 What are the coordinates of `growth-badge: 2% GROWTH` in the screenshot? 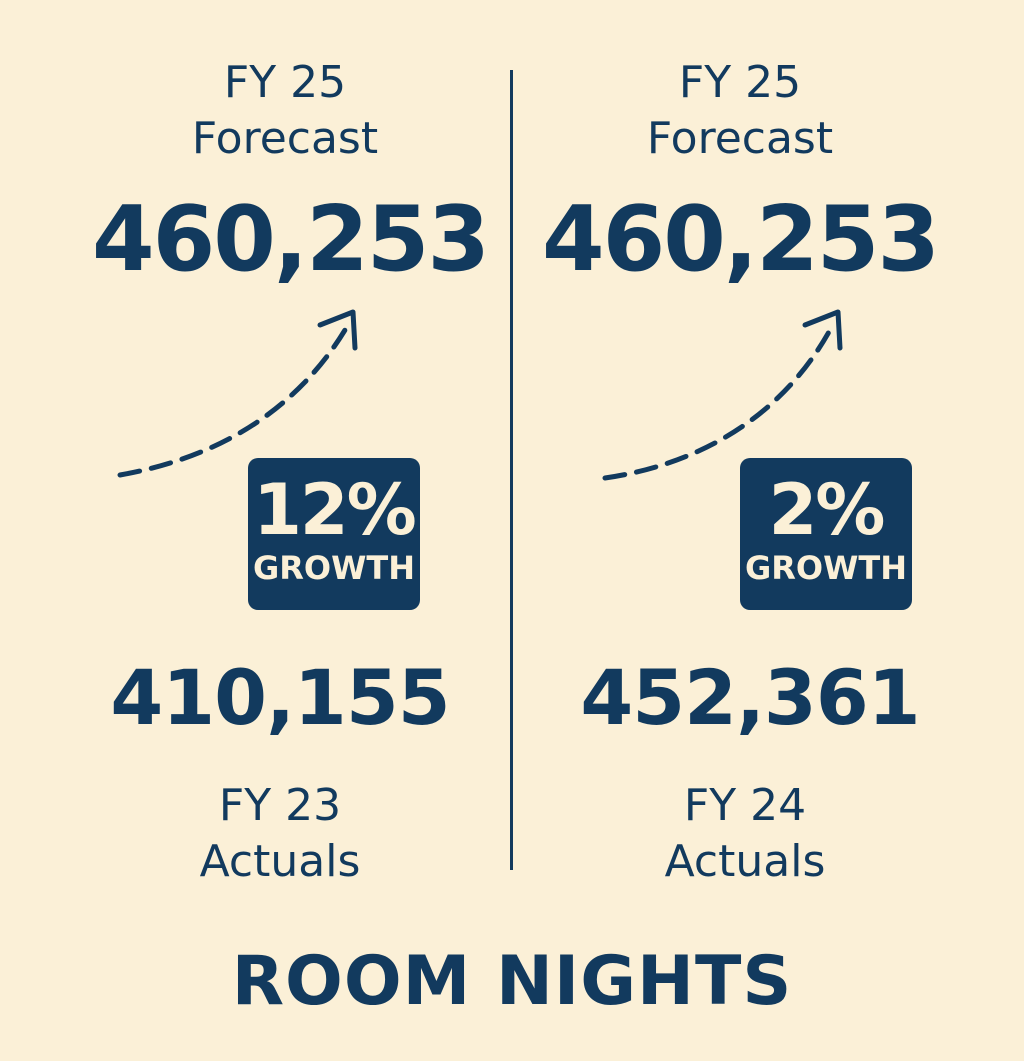 It's located at (826, 534).